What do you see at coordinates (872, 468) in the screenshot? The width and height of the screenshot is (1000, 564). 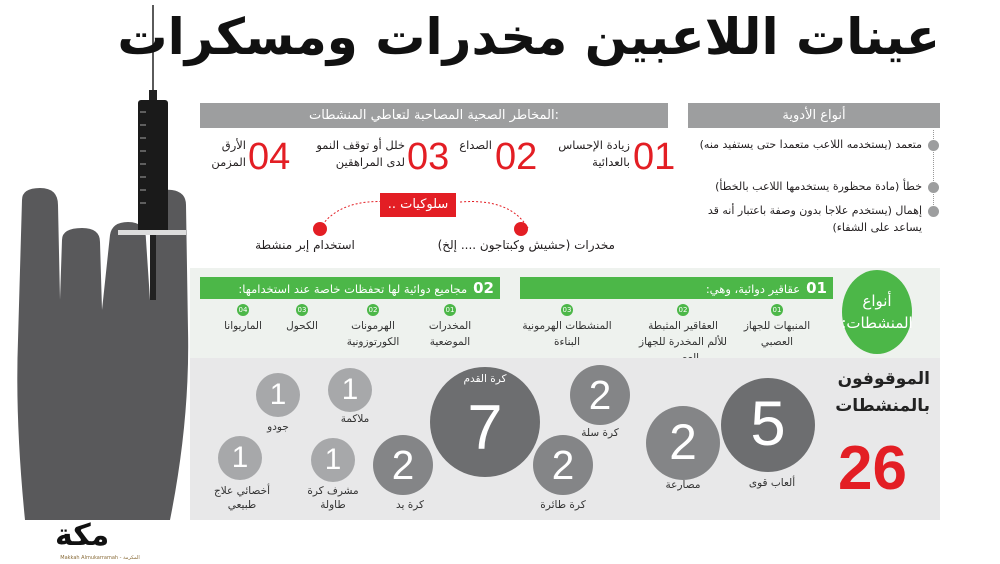 I see `suspended-total: 26` at bounding box center [872, 468].